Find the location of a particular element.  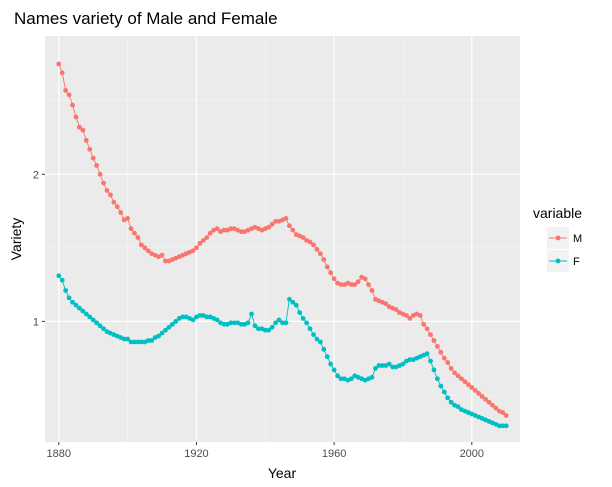

legend-label-f: F is located at coordinates (576, 262).